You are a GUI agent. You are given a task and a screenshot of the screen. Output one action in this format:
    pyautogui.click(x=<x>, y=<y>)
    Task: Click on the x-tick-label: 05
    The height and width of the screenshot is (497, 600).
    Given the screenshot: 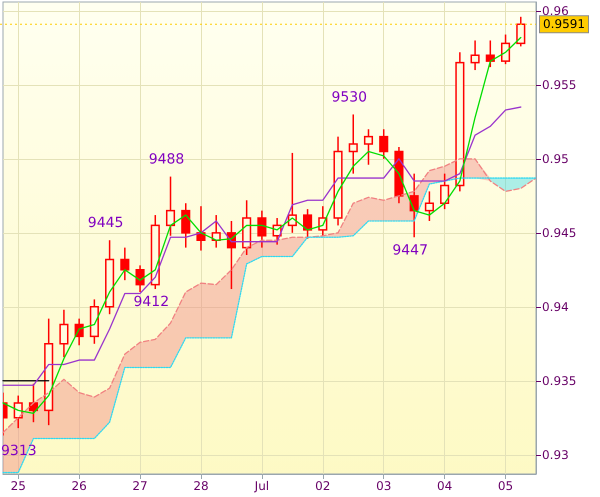 What is the action you would take?
    pyautogui.click(x=506, y=486)
    